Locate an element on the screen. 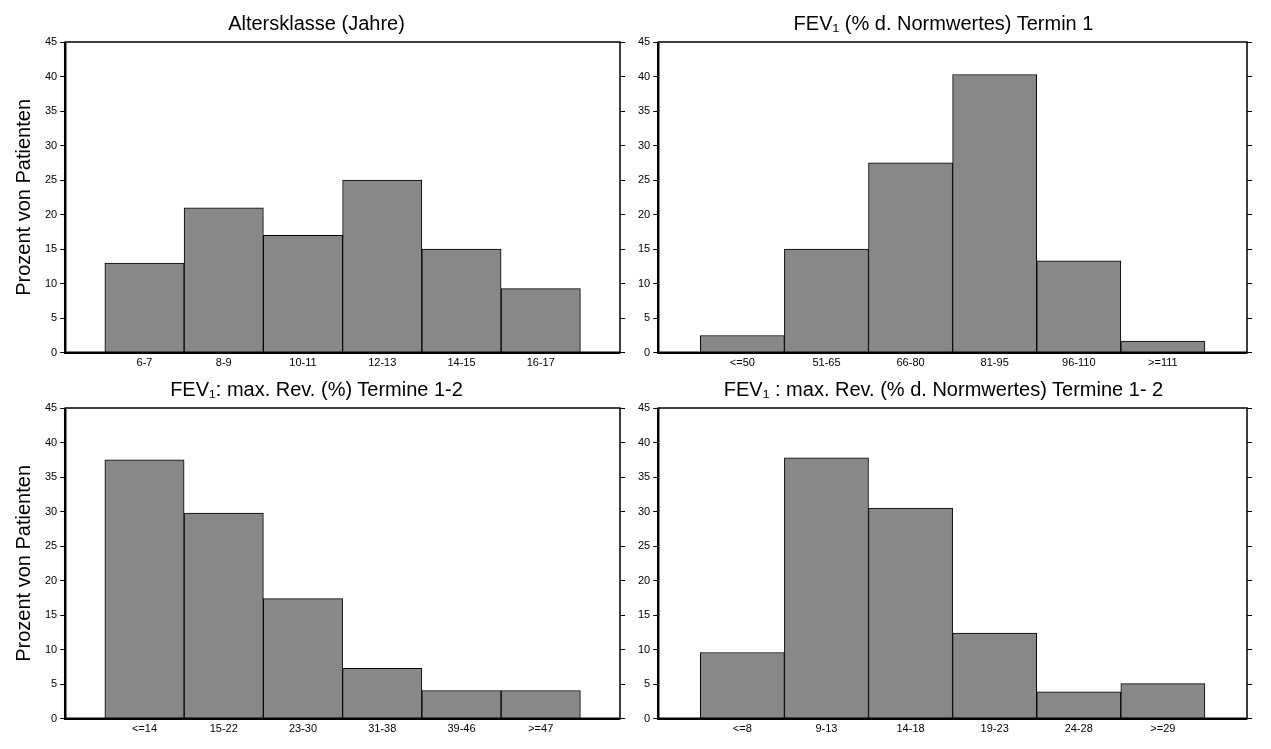 Image resolution: width=1271 pixels, height=749 pixels. chart-title: FEV₁ (% d. Normwertes) Termin 1 is located at coordinates (943, 22).